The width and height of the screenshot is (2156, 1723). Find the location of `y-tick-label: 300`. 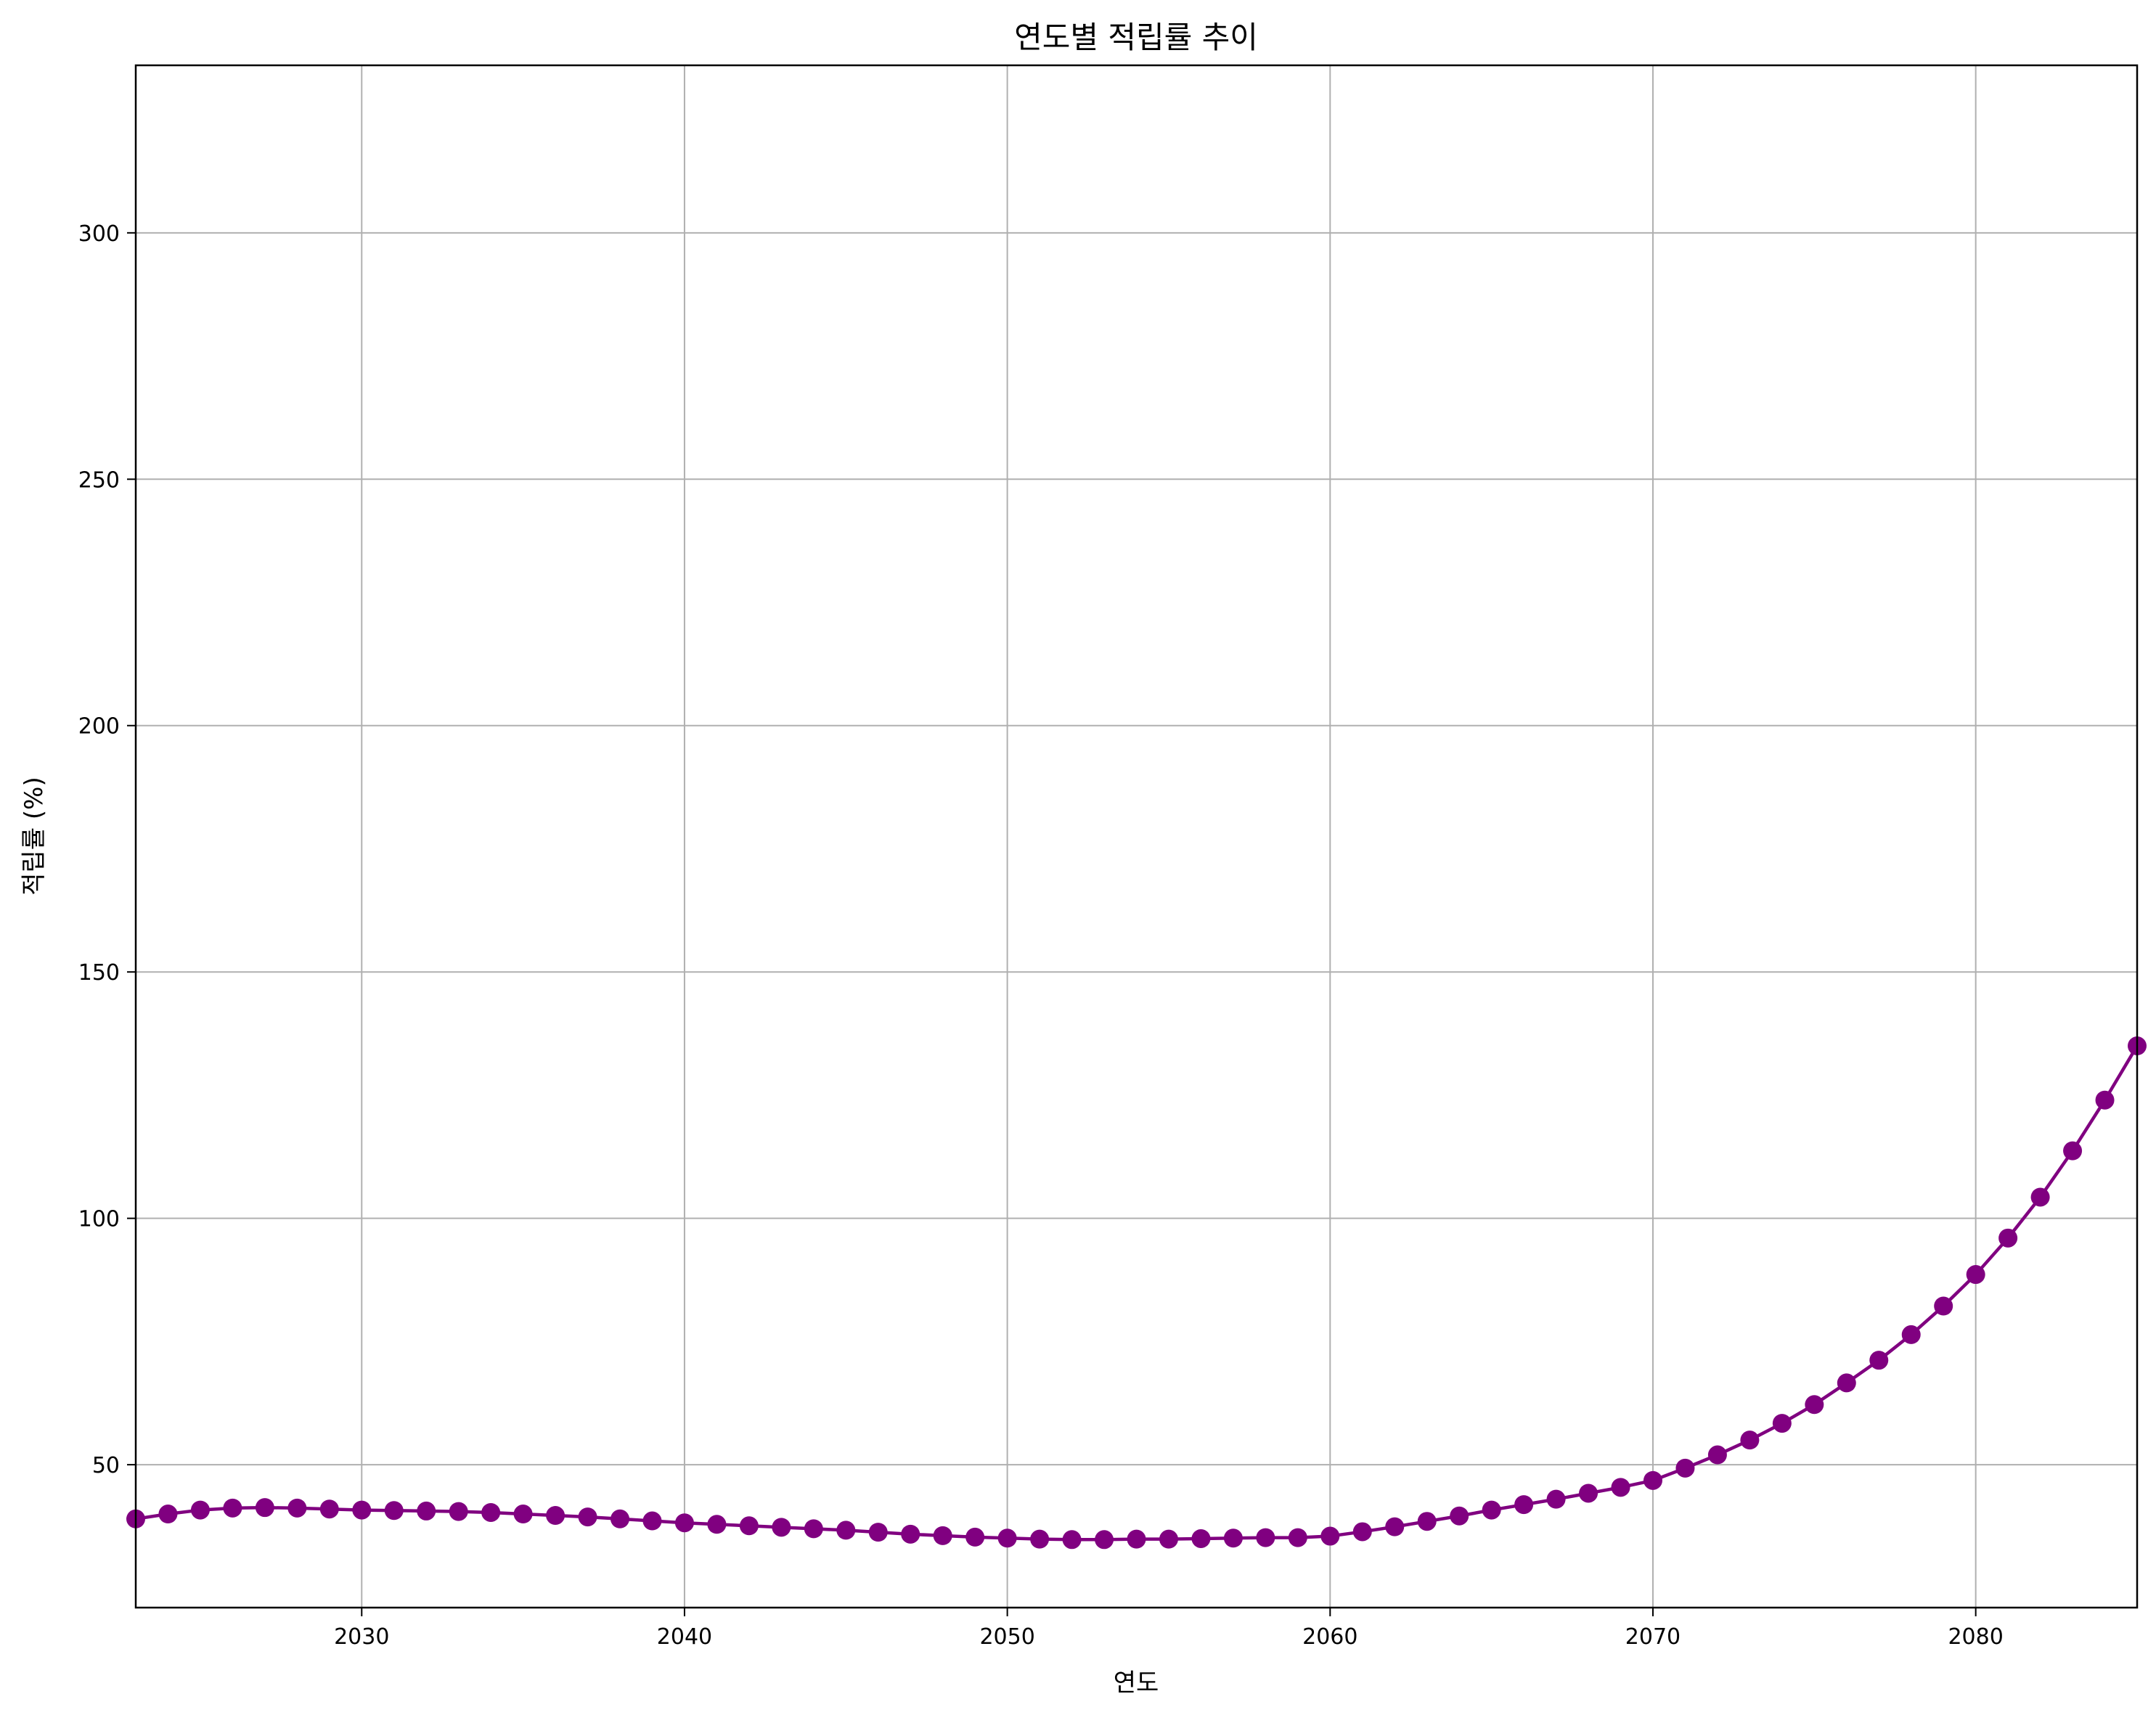

y-tick-label: 300 is located at coordinates (99, 234).